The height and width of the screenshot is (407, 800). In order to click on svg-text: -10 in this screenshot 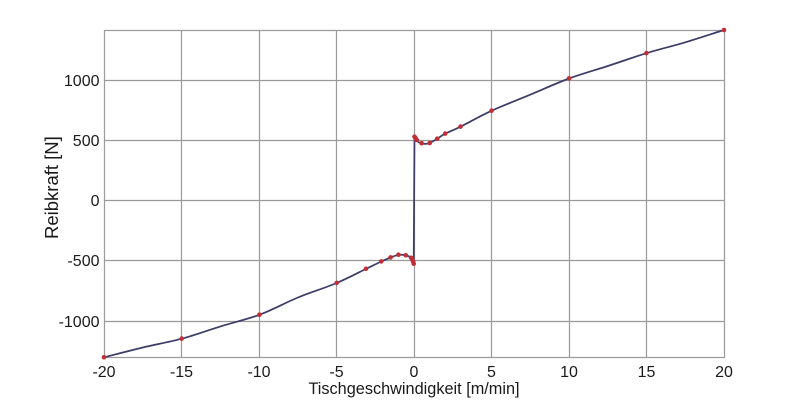, I will do `click(258, 372)`.